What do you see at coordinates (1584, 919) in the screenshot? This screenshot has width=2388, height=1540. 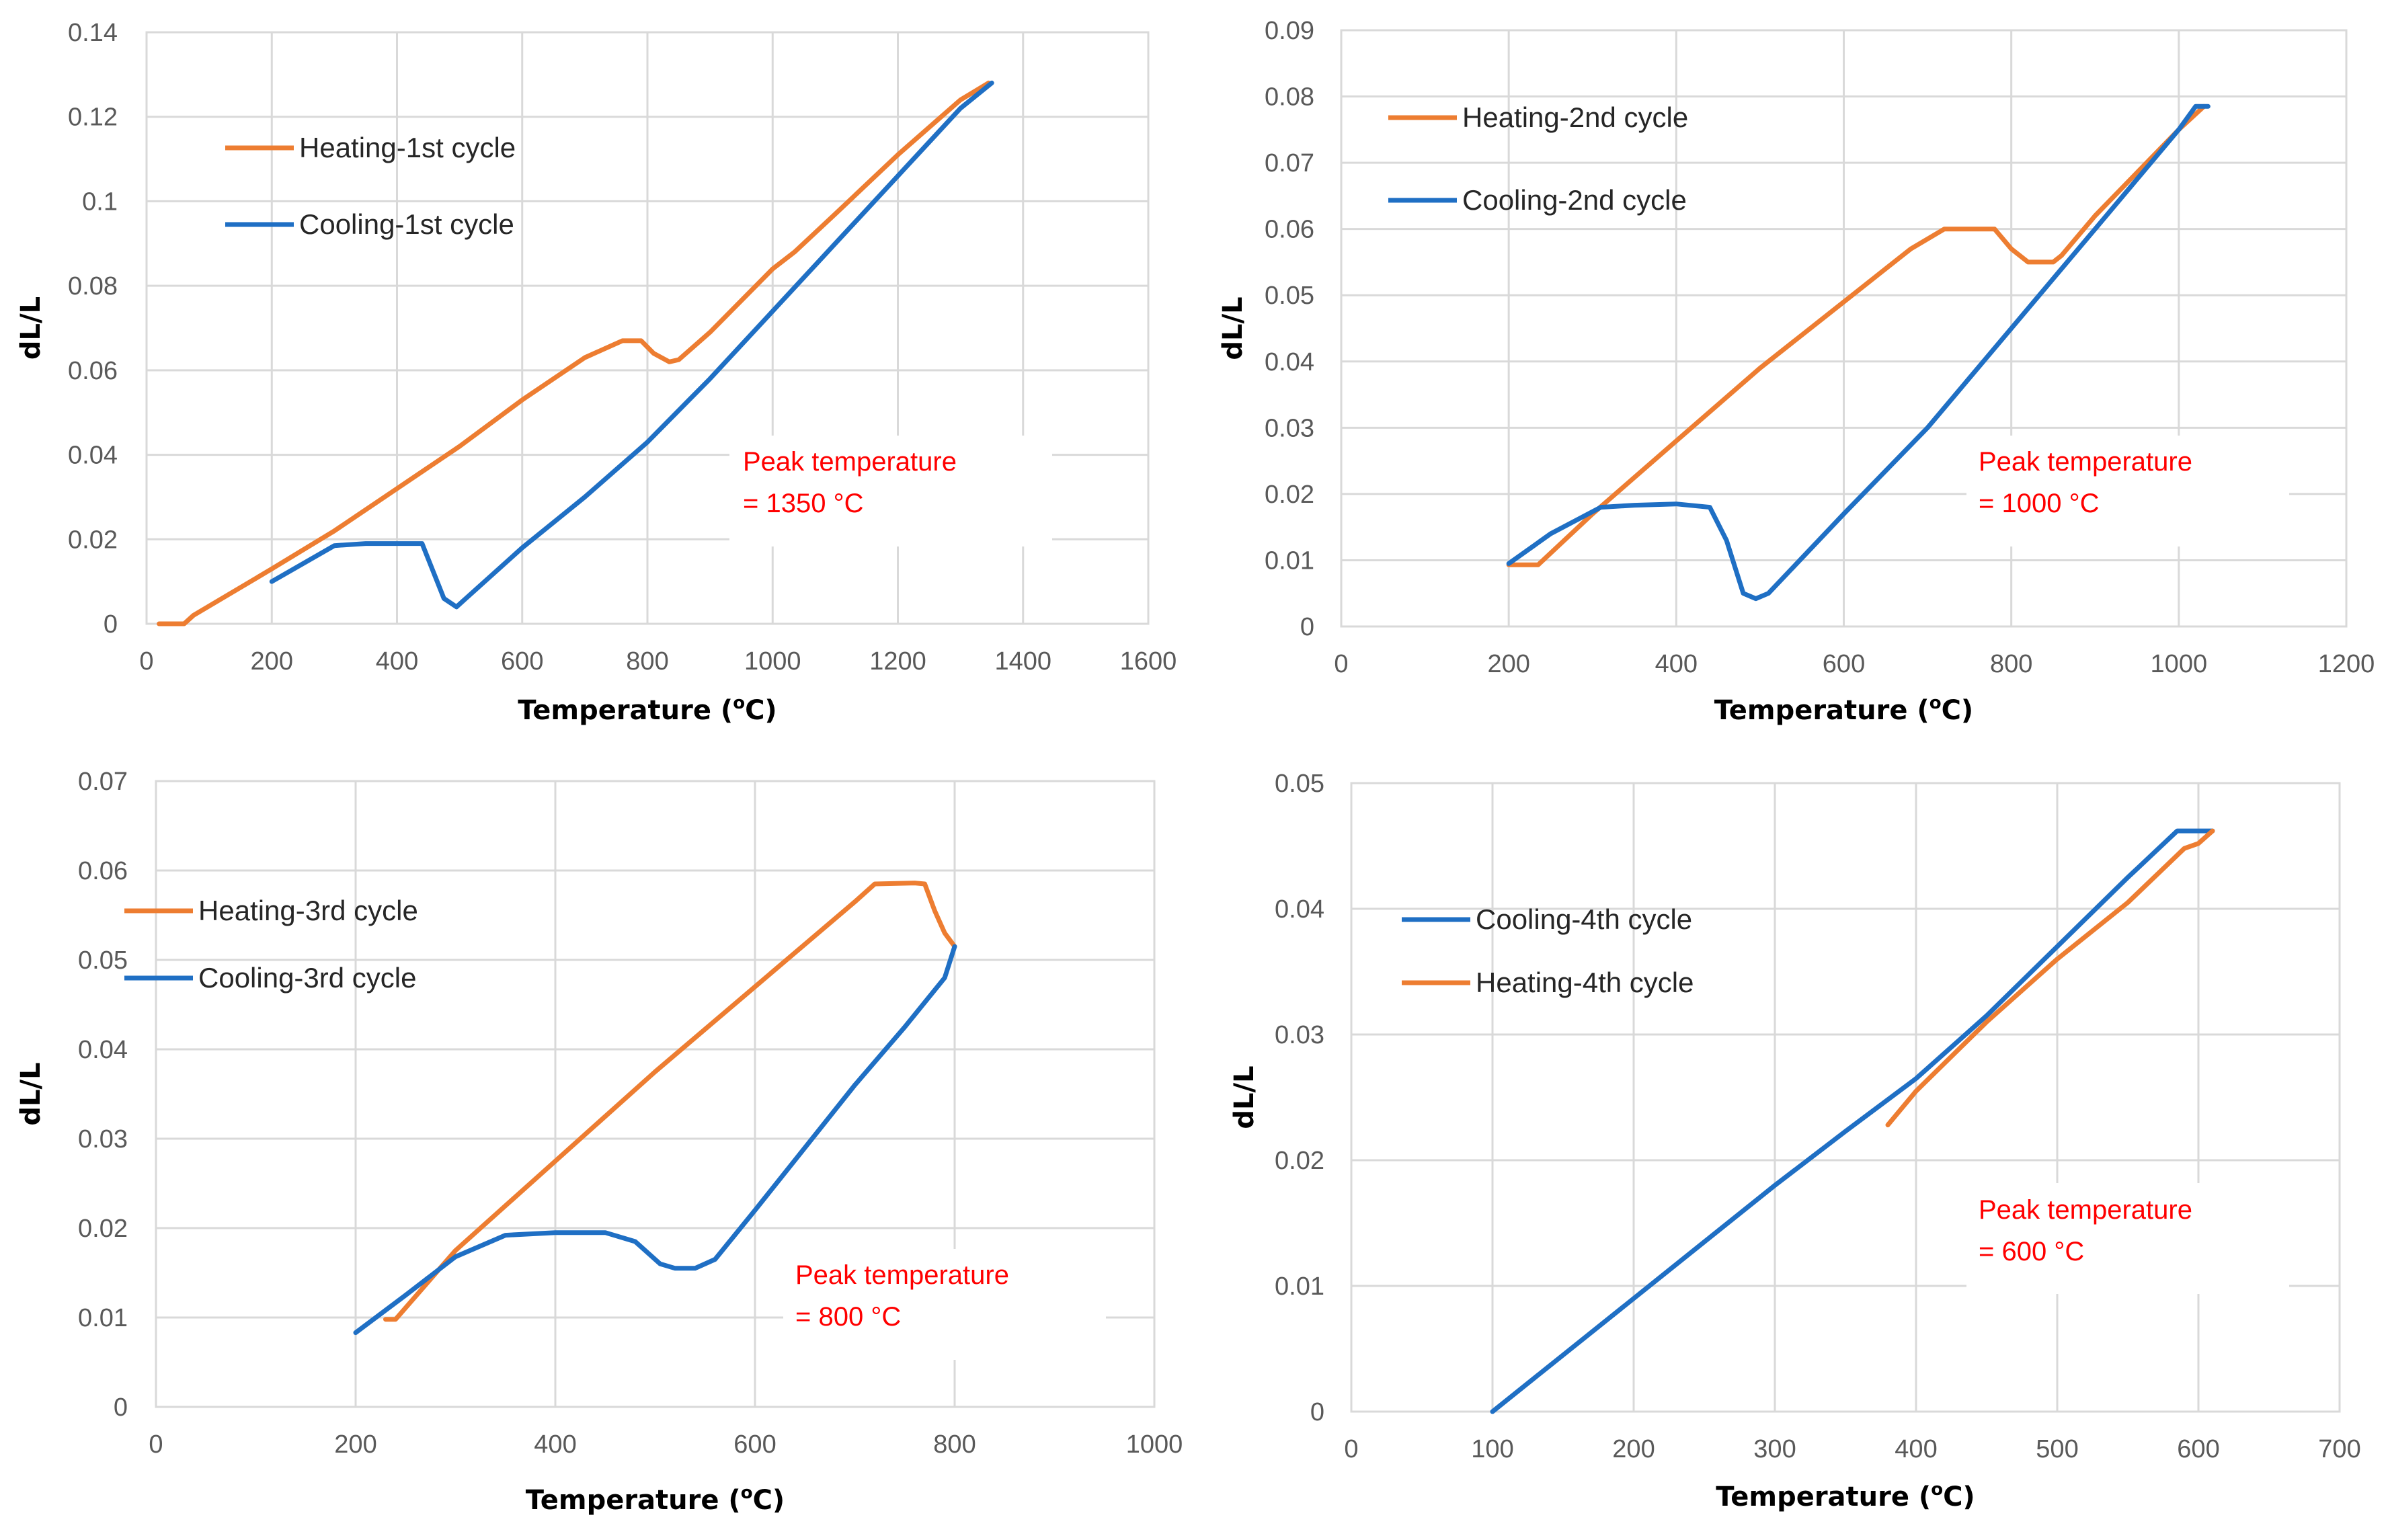 I see `legend-label: Cooling-4th cycle` at bounding box center [1584, 919].